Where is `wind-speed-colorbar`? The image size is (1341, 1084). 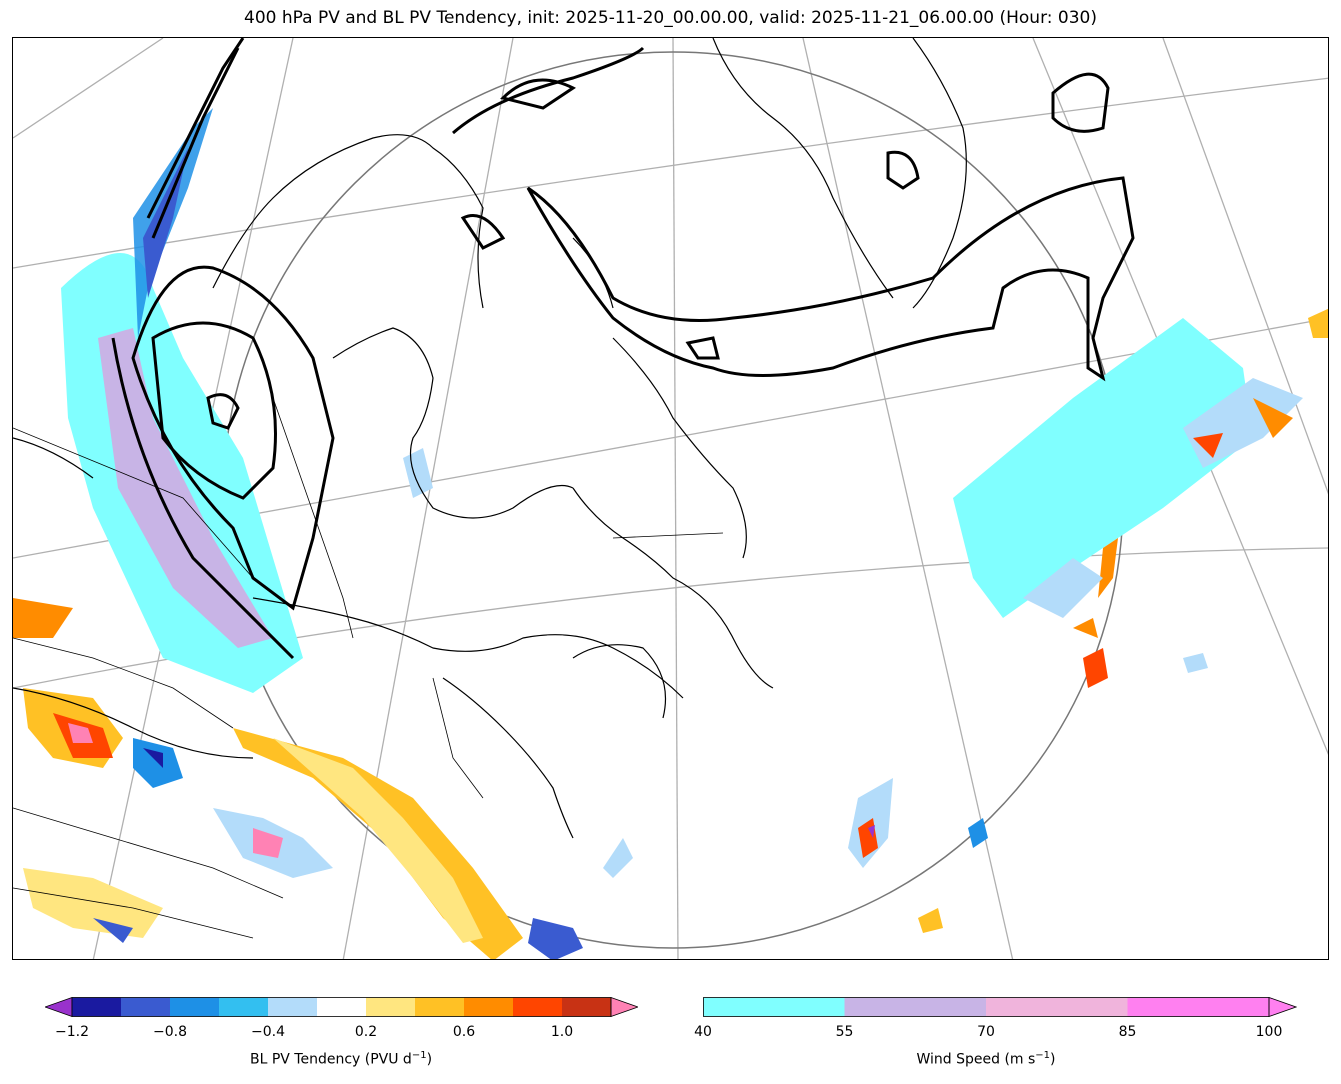 wind-speed-colorbar is located at coordinates (1000, 1007).